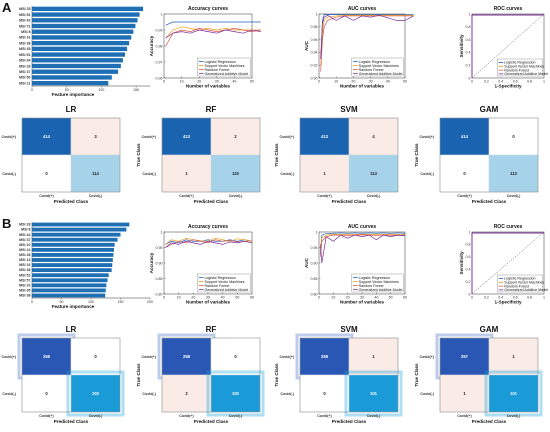 This screenshot has width=550, height=432. I want to click on tick-label: MSI 72, so click(24, 26).